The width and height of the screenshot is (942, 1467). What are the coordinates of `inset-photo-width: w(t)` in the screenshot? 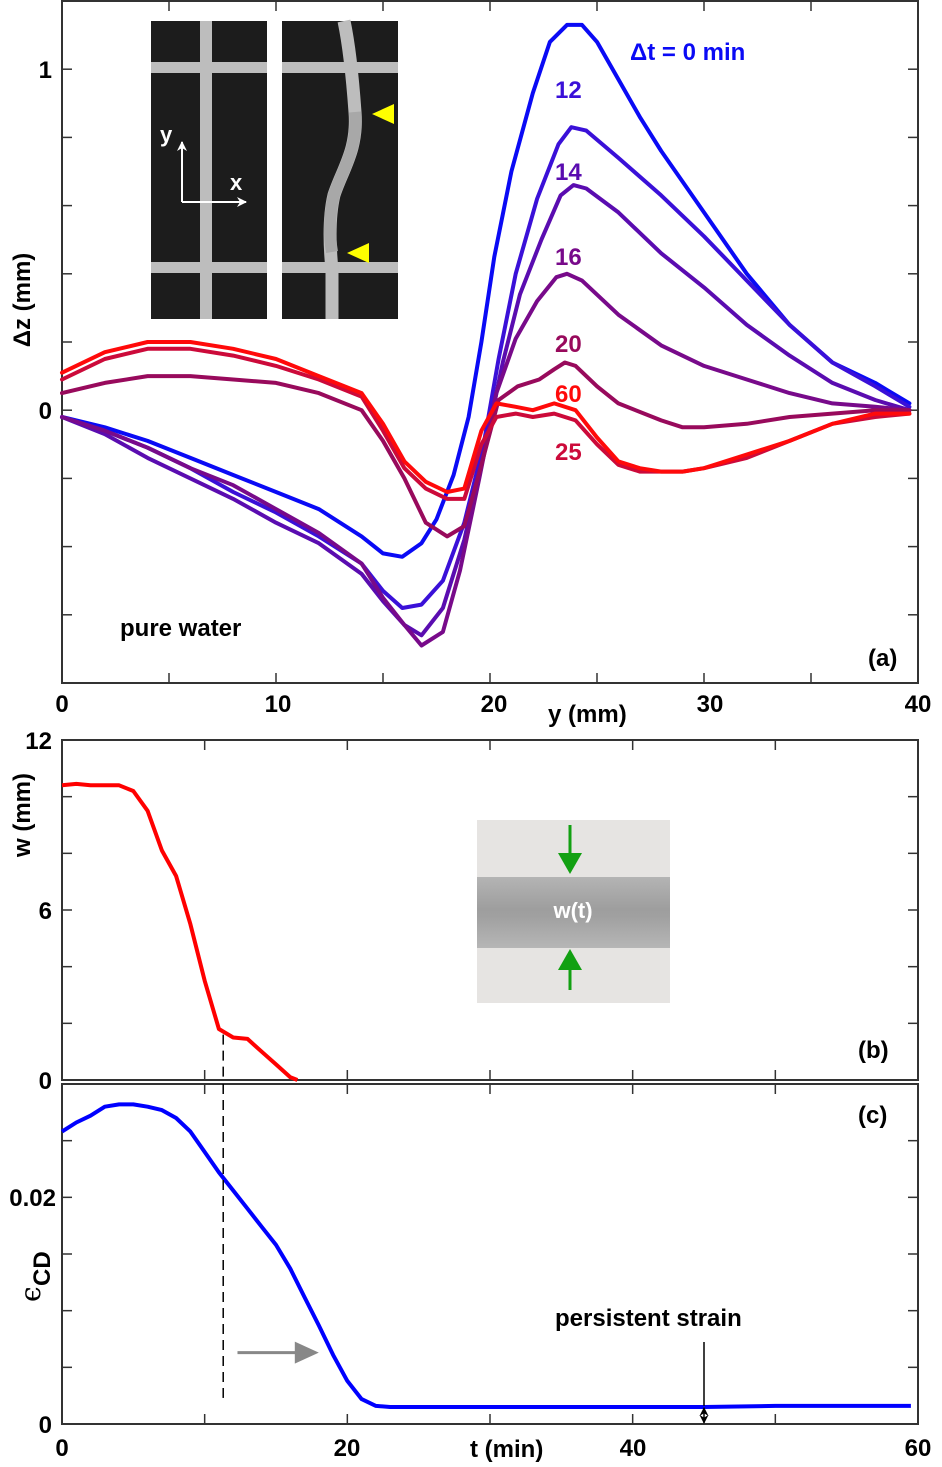 It's located at (573, 911).